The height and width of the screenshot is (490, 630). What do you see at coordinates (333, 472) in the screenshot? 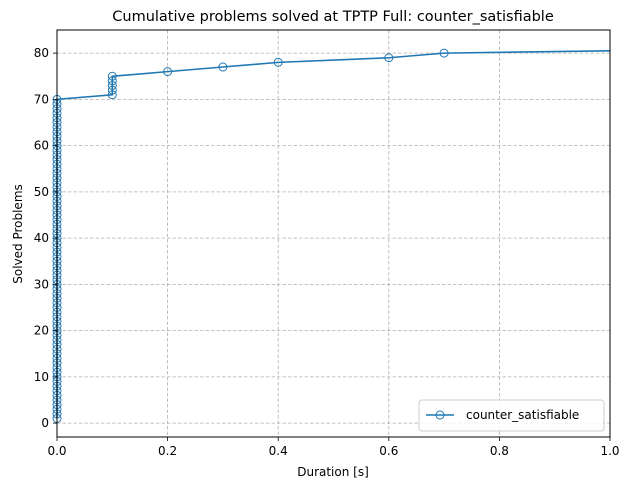
I see `x-axis-title: Duration [s]` at bounding box center [333, 472].